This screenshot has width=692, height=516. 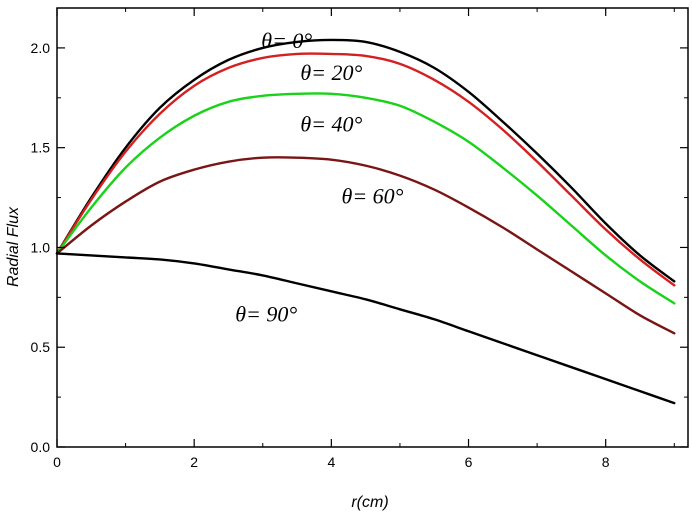 I want to click on x-tick-label: 8, so click(x=606, y=462).